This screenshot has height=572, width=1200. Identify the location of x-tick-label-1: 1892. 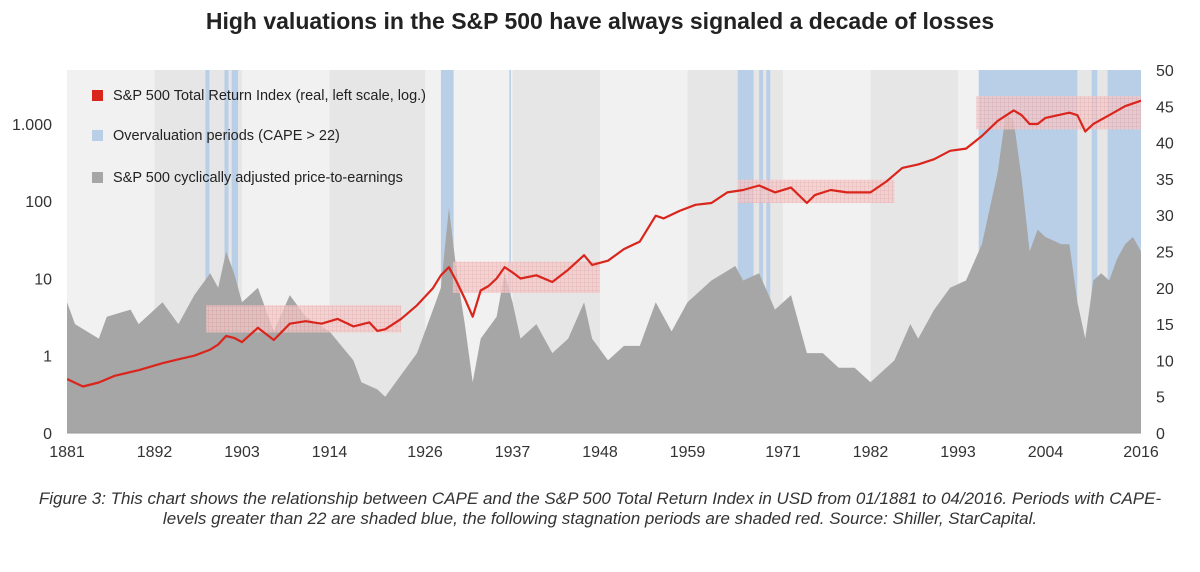
(155, 452).